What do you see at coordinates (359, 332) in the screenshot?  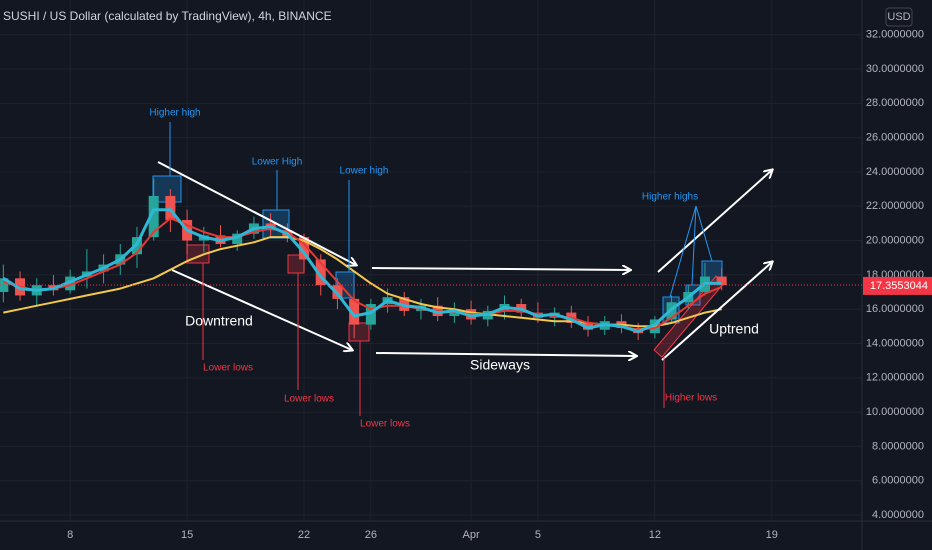 I see `low-box` at bounding box center [359, 332].